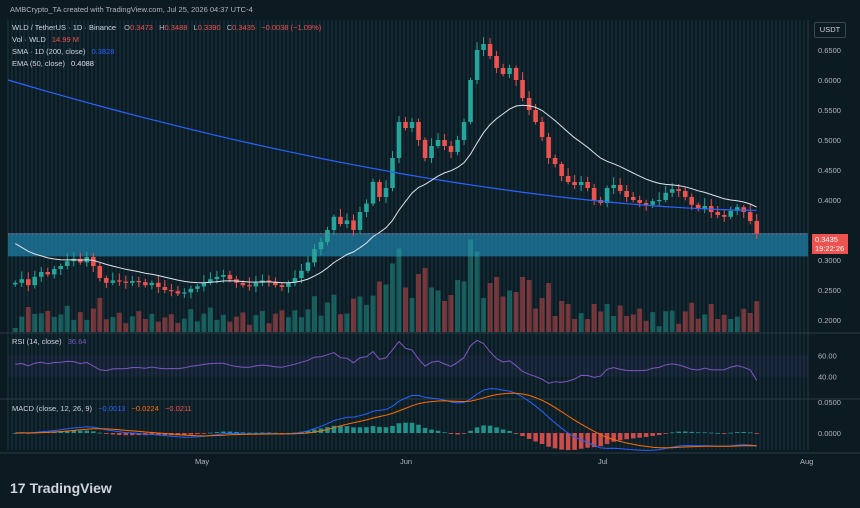  I want to click on sma-value: 0.3828, so click(103, 51).